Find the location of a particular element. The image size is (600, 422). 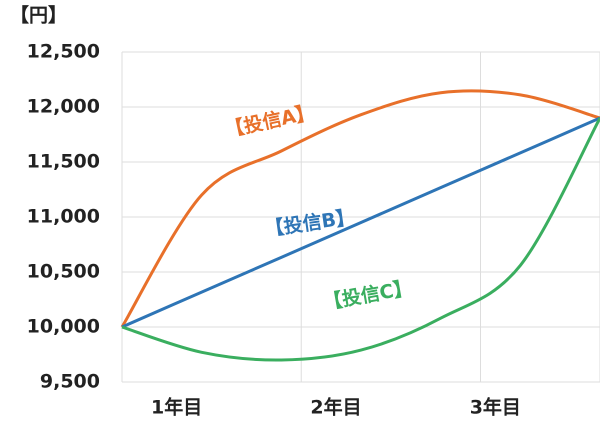

x-tick-label: 3年目 is located at coordinates (495, 407).